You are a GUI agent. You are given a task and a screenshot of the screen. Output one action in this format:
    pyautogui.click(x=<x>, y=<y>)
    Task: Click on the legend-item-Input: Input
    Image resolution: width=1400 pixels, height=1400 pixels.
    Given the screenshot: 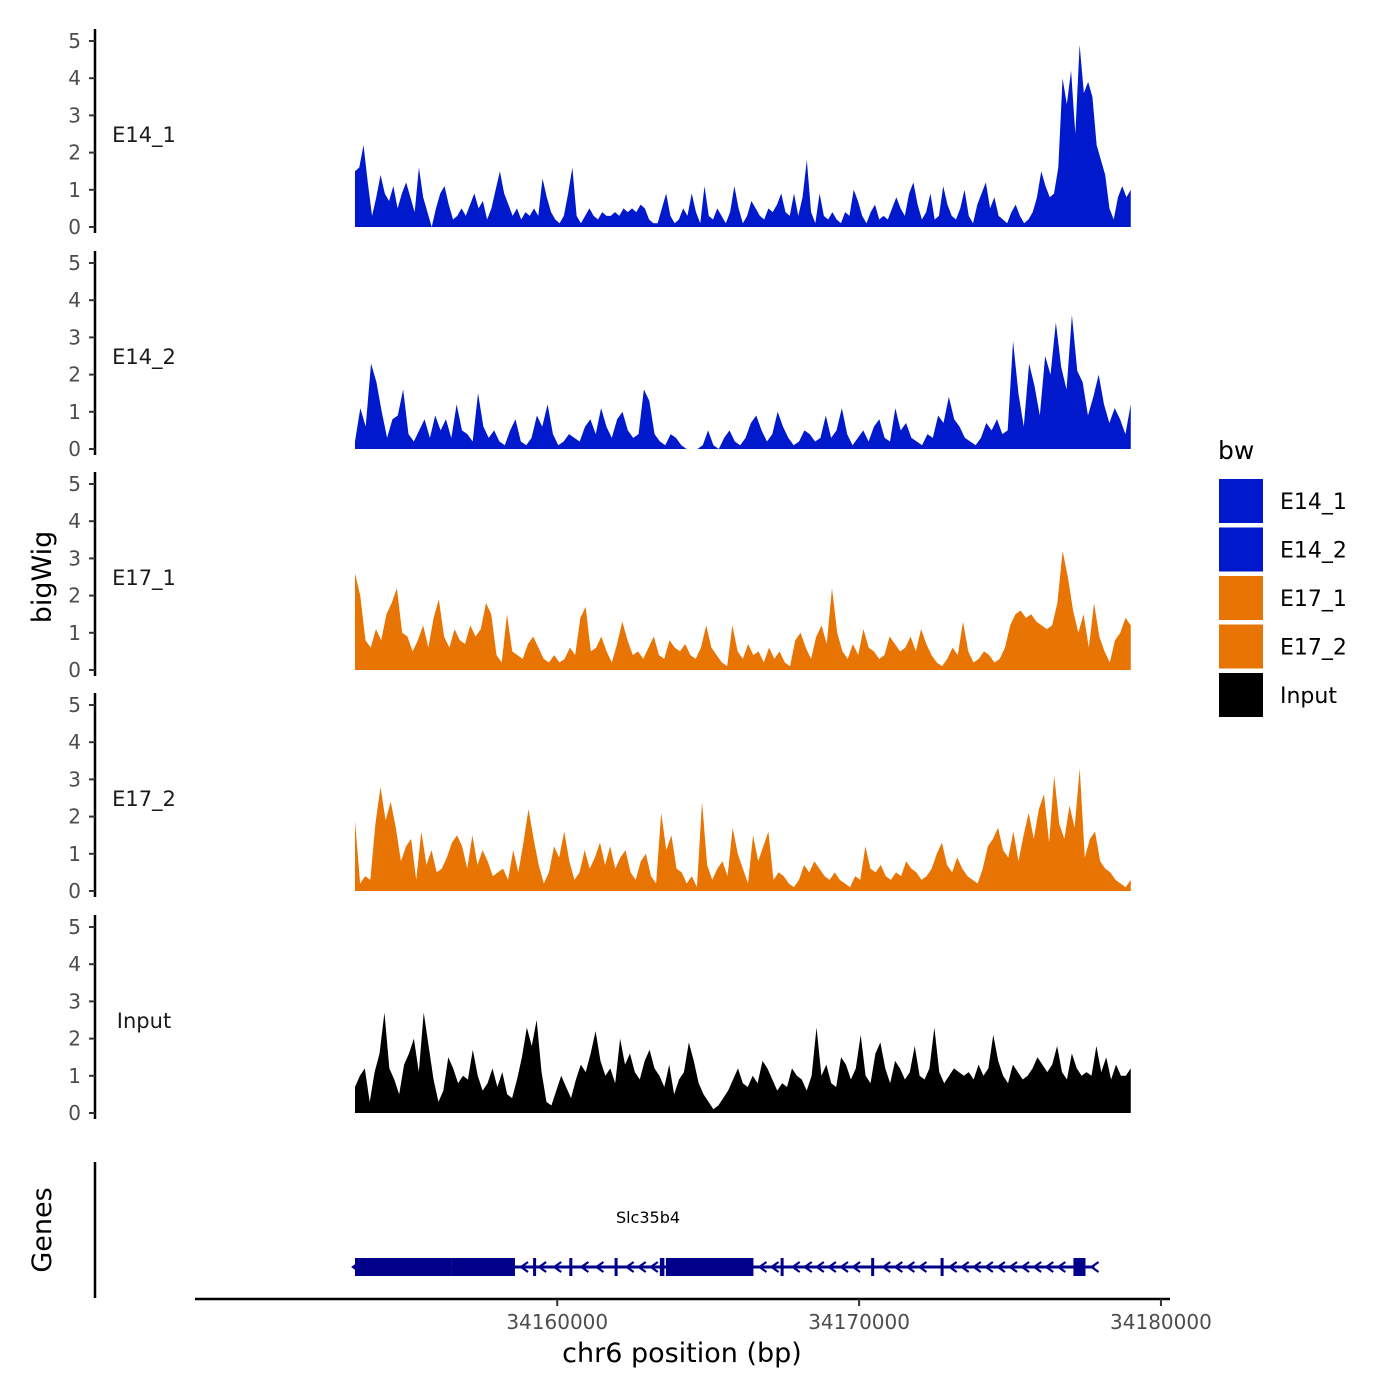 What is the action you would take?
    pyautogui.click(x=1277, y=695)
    